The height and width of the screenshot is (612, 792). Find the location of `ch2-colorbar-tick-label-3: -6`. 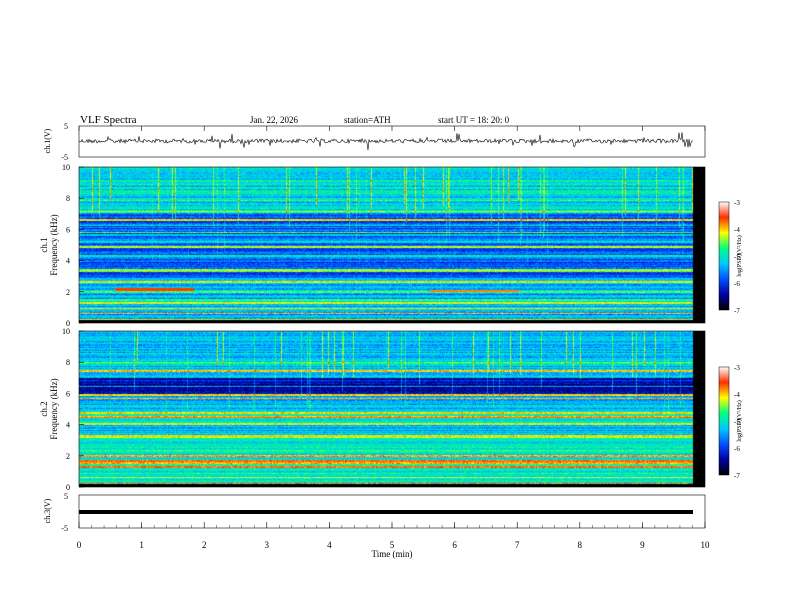

ch2-colorbar-tick-label-3: -6 is located at coordinates (737, 449).